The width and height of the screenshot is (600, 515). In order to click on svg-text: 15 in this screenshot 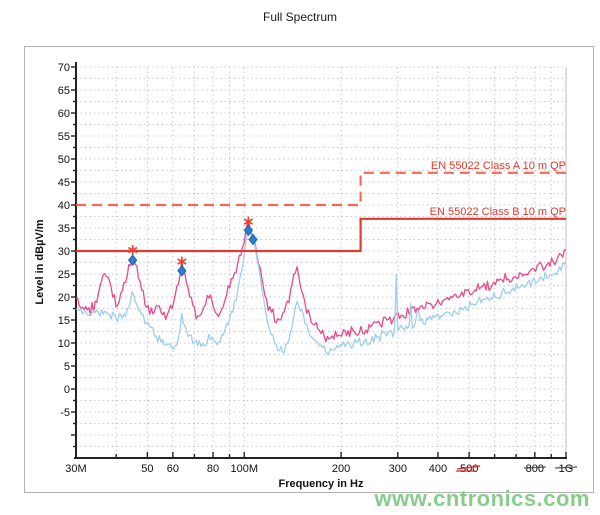, I will do `click(64, 321)`.